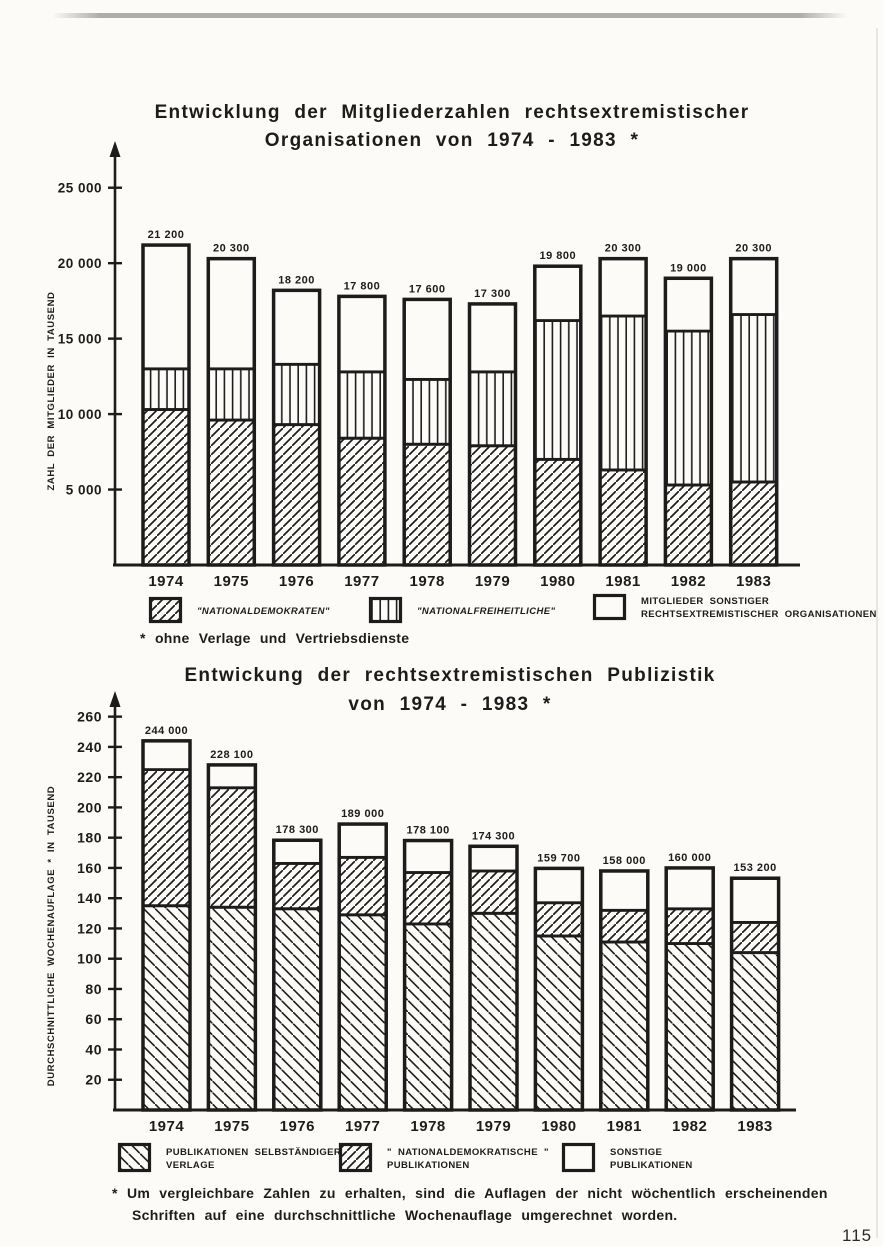 The image size is (883, 1246). I want to click on bar-value-label: 159 700, so click(558, 858).